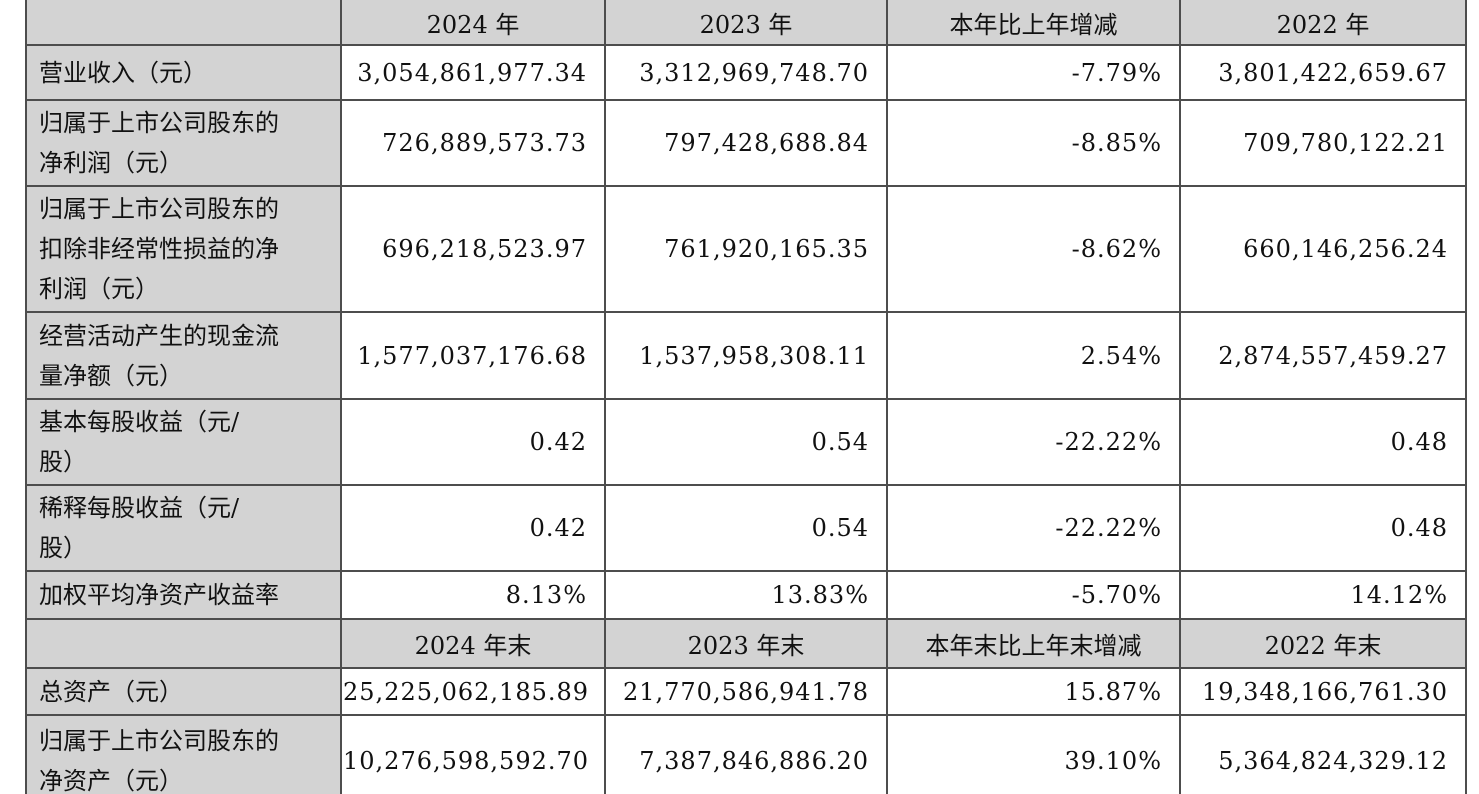 Image resolution: width=1479 pixels, height=794 pixels. What do you see at coordinates (111, 780) in the screenshot?
I see `row-label-line: 净资产（元）` at bounding box center [111, 780].